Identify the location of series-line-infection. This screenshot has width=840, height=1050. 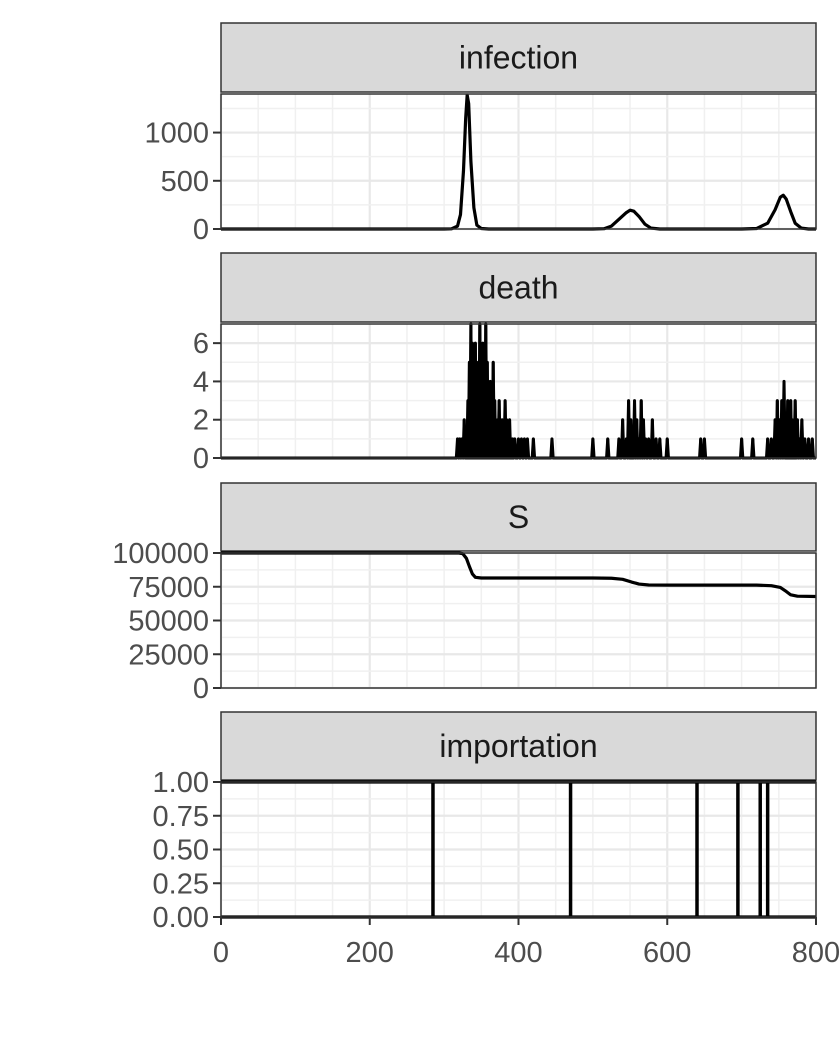
(518, 162).